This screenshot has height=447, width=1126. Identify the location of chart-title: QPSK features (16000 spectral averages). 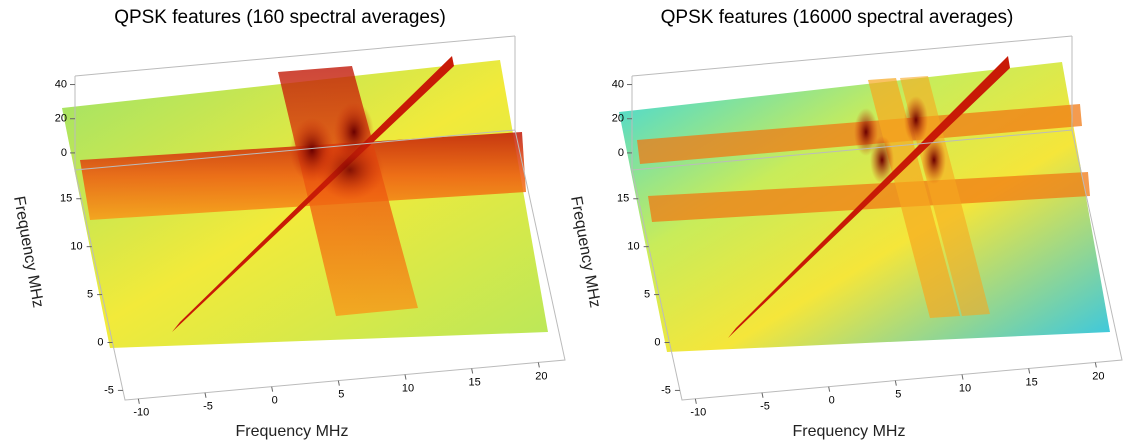
(837, 17).